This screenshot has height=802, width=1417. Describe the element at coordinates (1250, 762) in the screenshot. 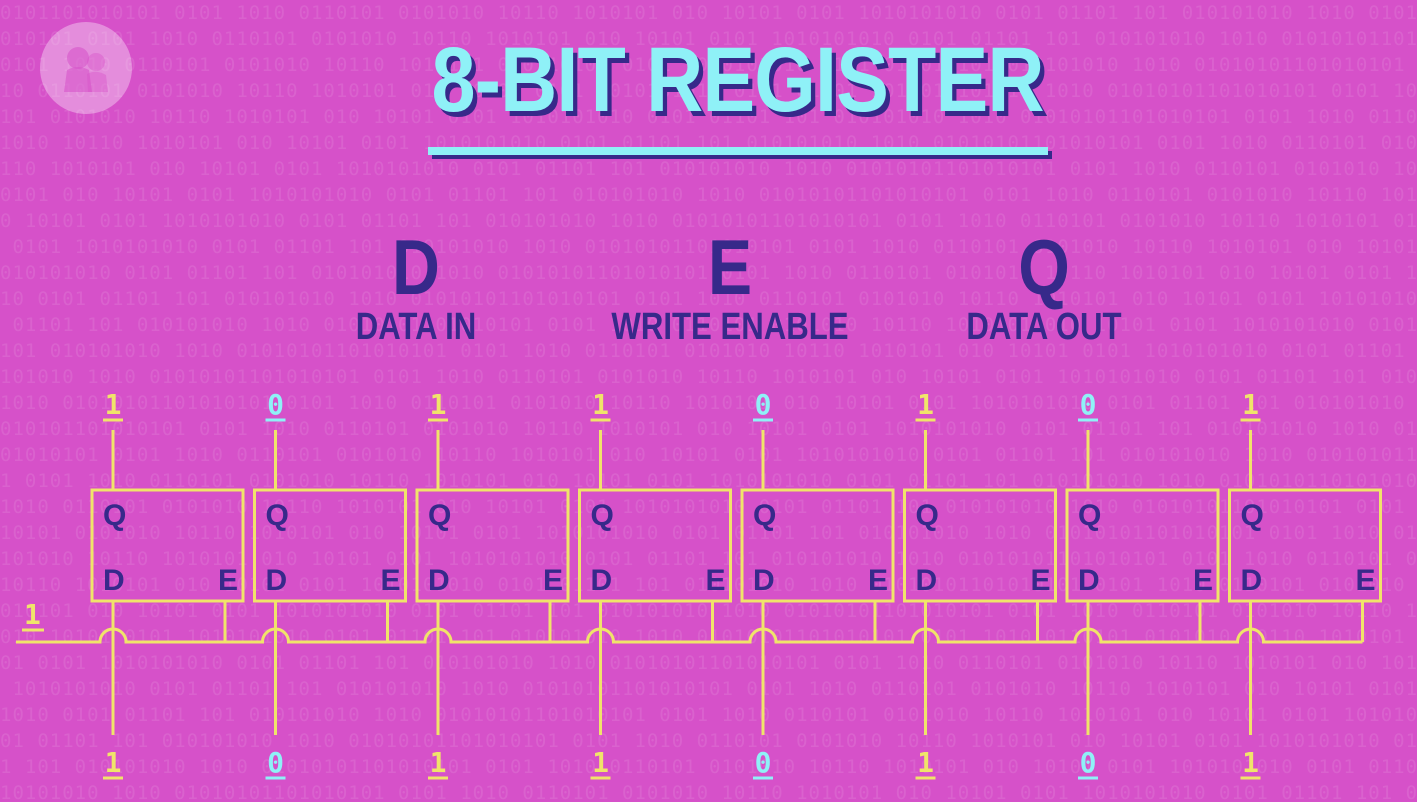

I see `input-bit-8: 1` at that location.